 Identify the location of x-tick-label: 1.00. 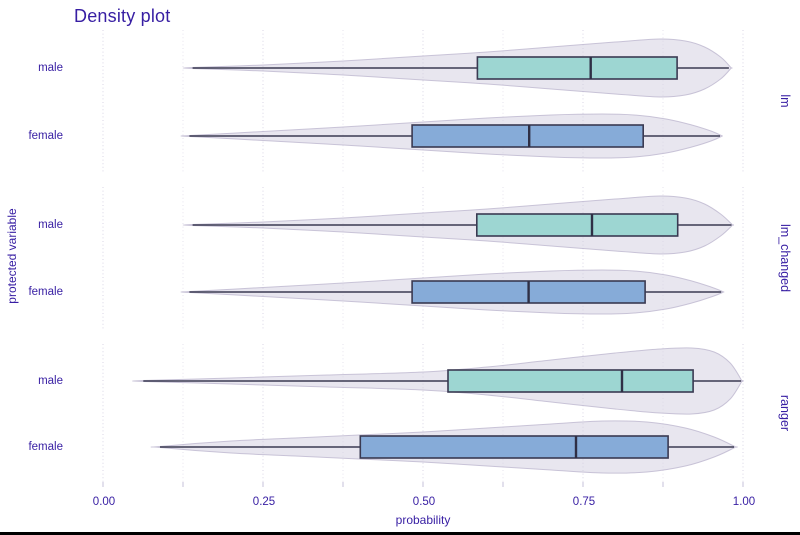
(744, 502).